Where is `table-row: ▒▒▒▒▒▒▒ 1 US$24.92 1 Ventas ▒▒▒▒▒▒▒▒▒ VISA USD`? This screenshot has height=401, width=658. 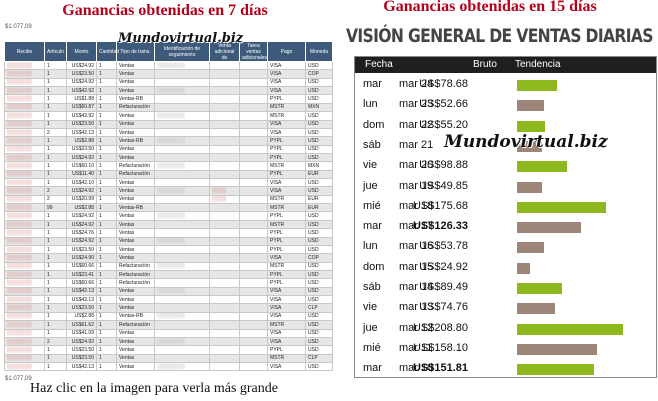 table-row: ▒▒▒▒▒▒▒ 1 US$24.92 1 Ventas ▒▒▒▒▒▒▒▒▒ VISA USD is located at coordinates (168, 65).